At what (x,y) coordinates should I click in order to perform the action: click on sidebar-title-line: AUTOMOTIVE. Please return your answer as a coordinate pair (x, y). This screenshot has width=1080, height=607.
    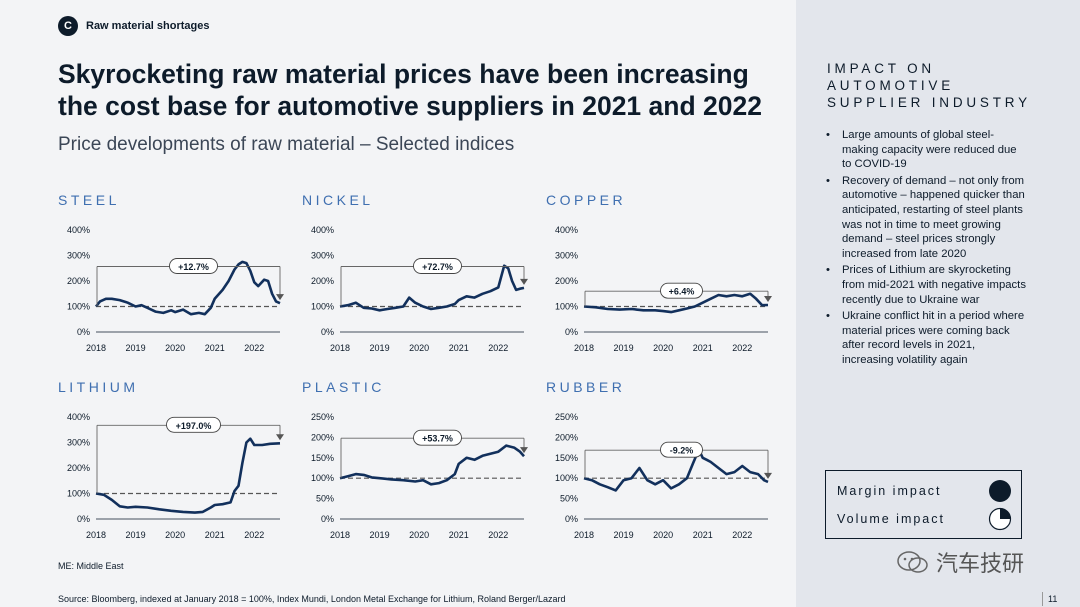
    Looking at the image, I should click on (891, 85).